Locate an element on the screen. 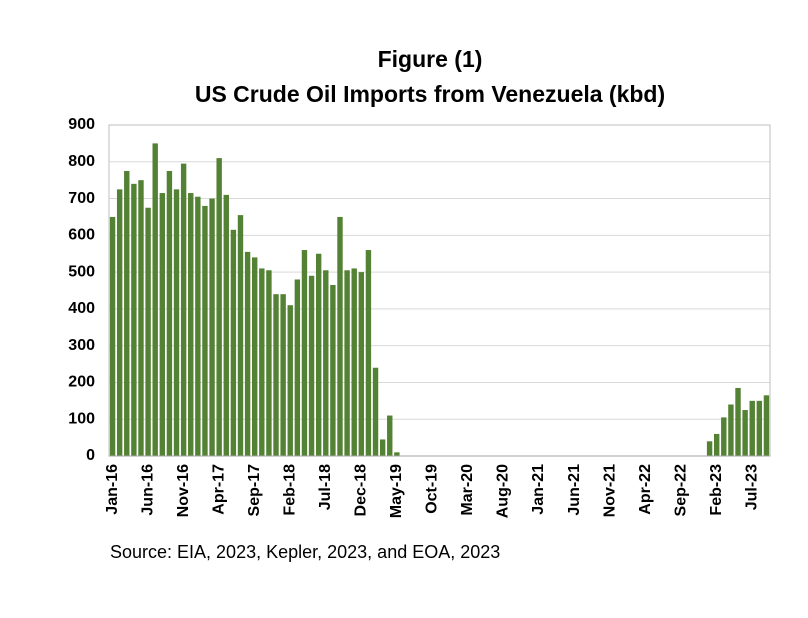 The image size is (808, 618). x-tick-label: Feb-18 is located at coordinates (289, 490).